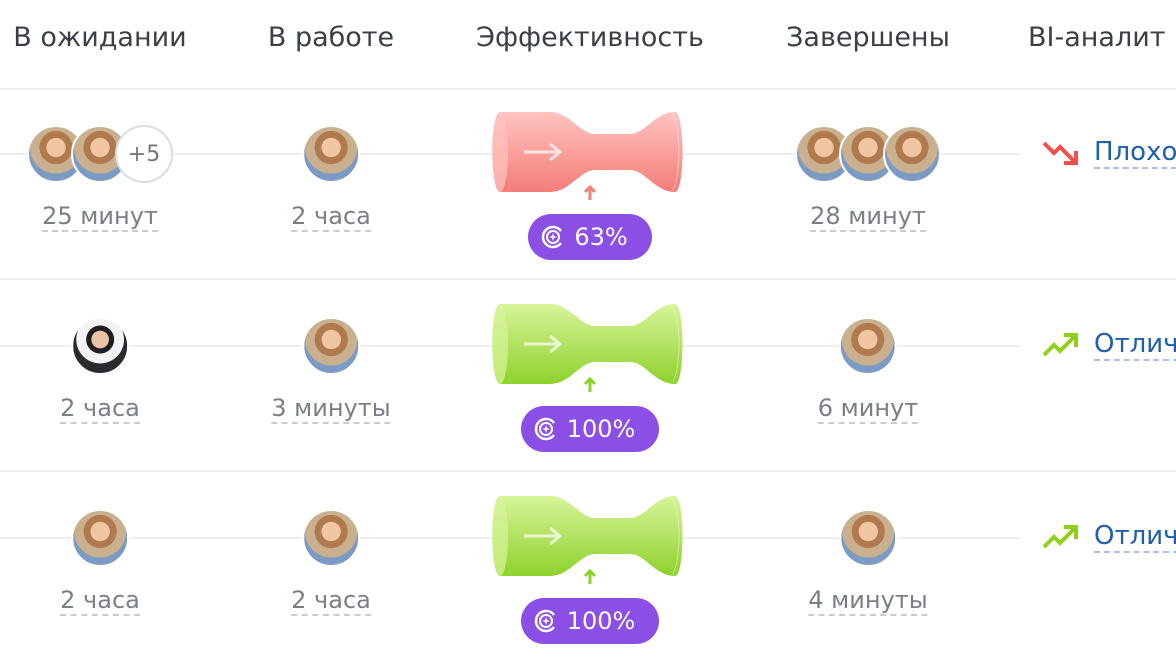  Describe the element at coordinates (868, 217) in the screenshot. I see `done-time: 28 минут` at that location.